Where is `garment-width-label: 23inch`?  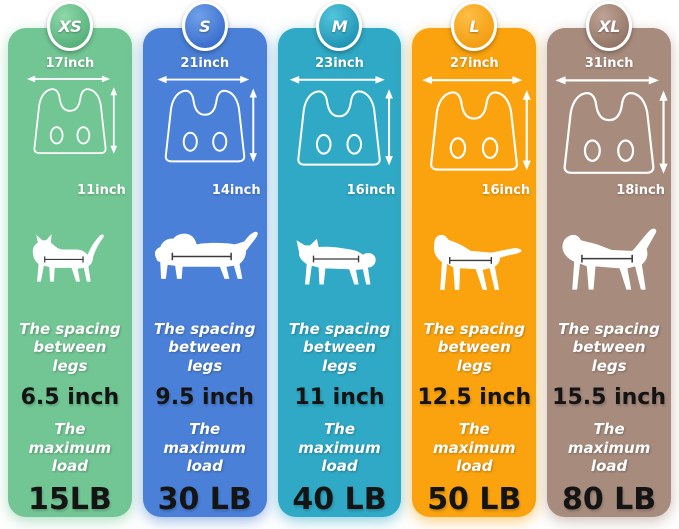
garment-width-label: 23inch is located at coordinates (339, 63).